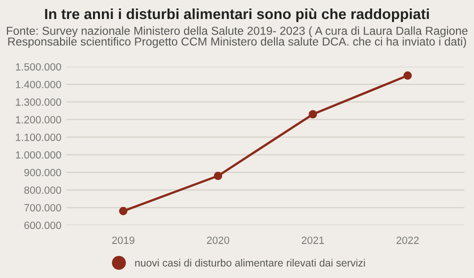 The height and width of the screenshot is (278, 474). I want to click on y-tick-label: 1.200.000, so click(39, 120).